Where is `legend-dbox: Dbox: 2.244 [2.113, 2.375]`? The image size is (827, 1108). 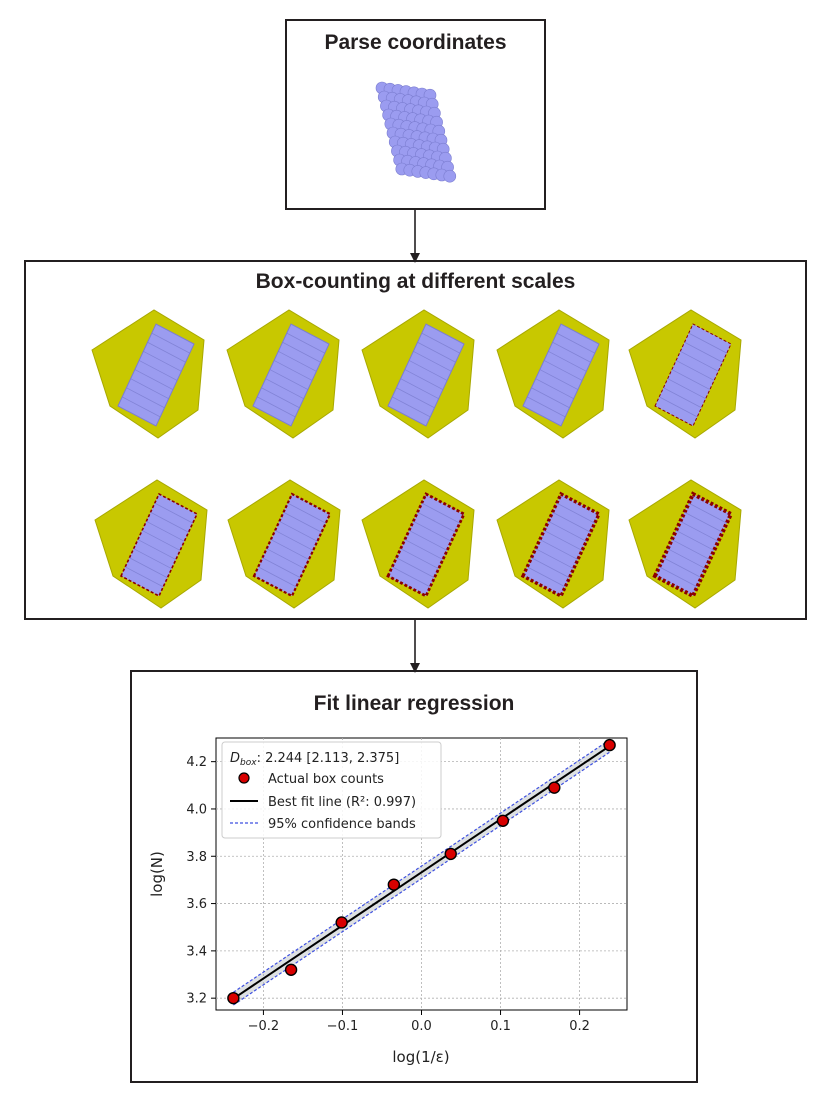
legend-dbox: Dbox: 2.244 [2.113, 2.375] is located at coordinates (314, 759).